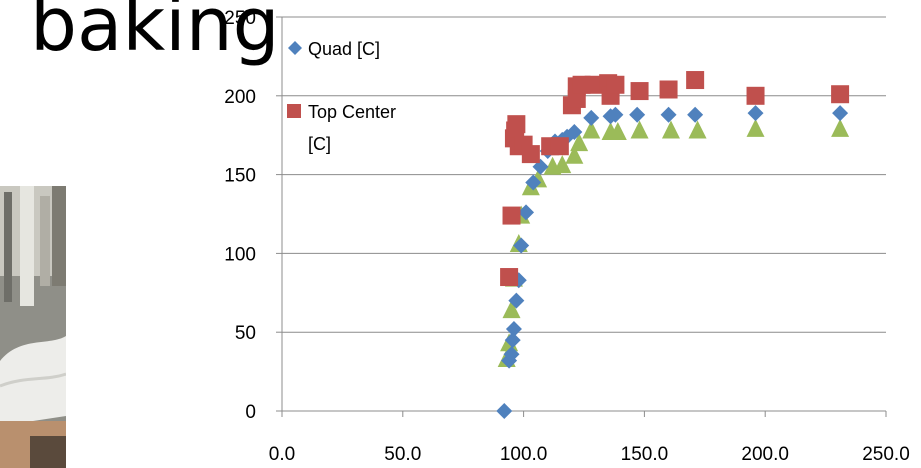  I want to click on y-tick-label: 250, so click(240, 18).